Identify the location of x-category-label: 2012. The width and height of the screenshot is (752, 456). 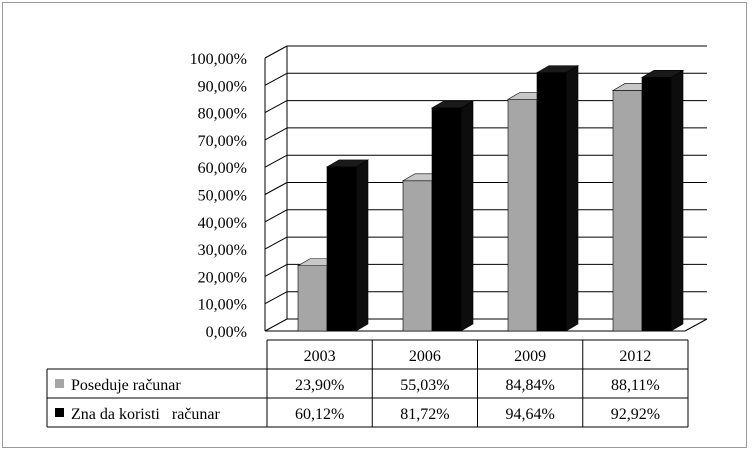
(635, 356).